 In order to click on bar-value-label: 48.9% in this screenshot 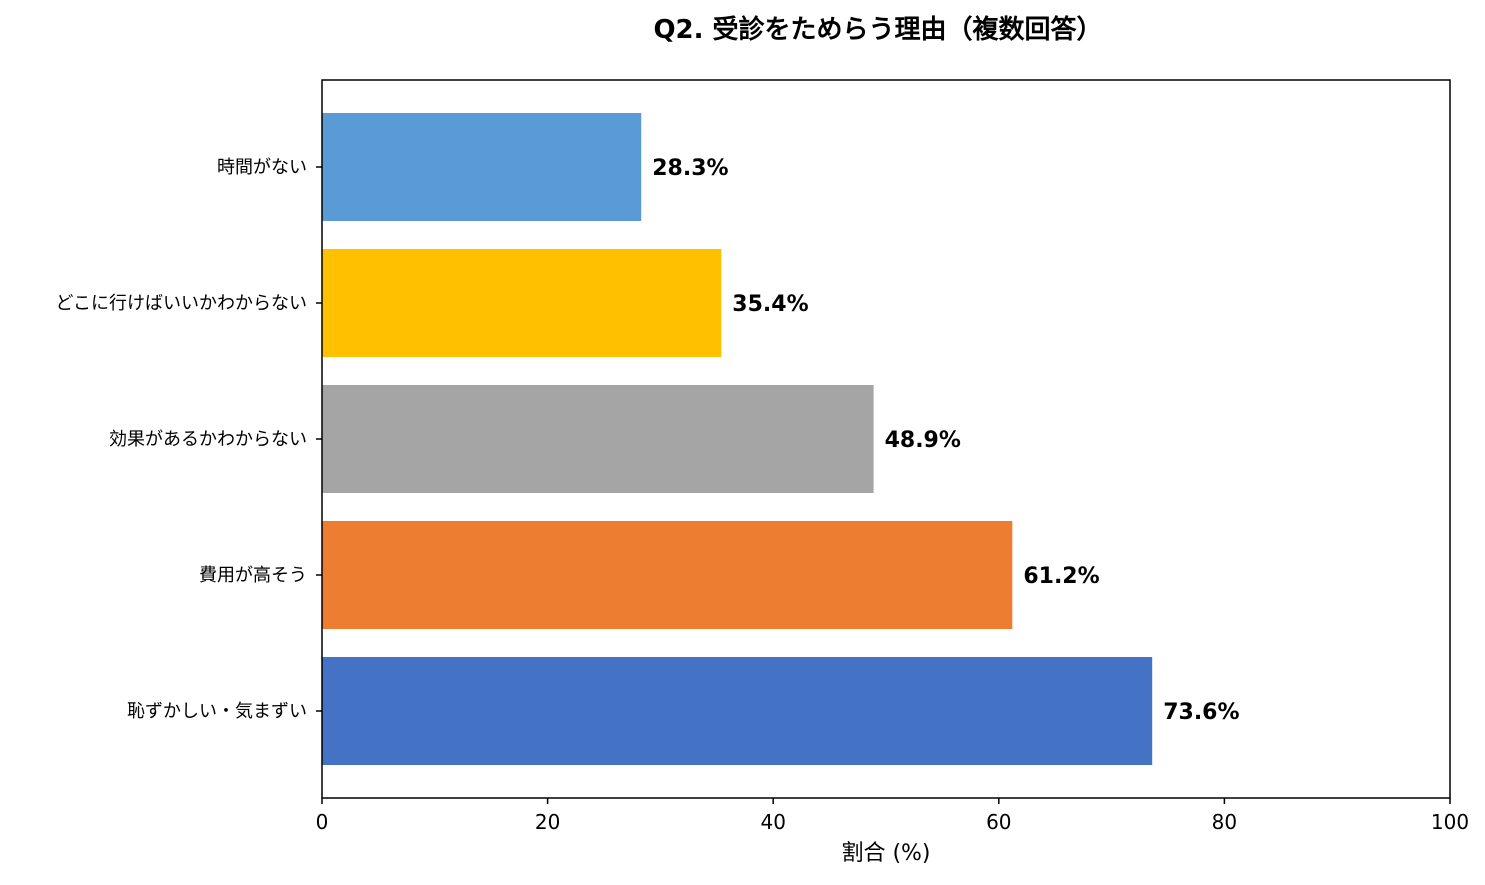, I will do `click(923, 440)`.